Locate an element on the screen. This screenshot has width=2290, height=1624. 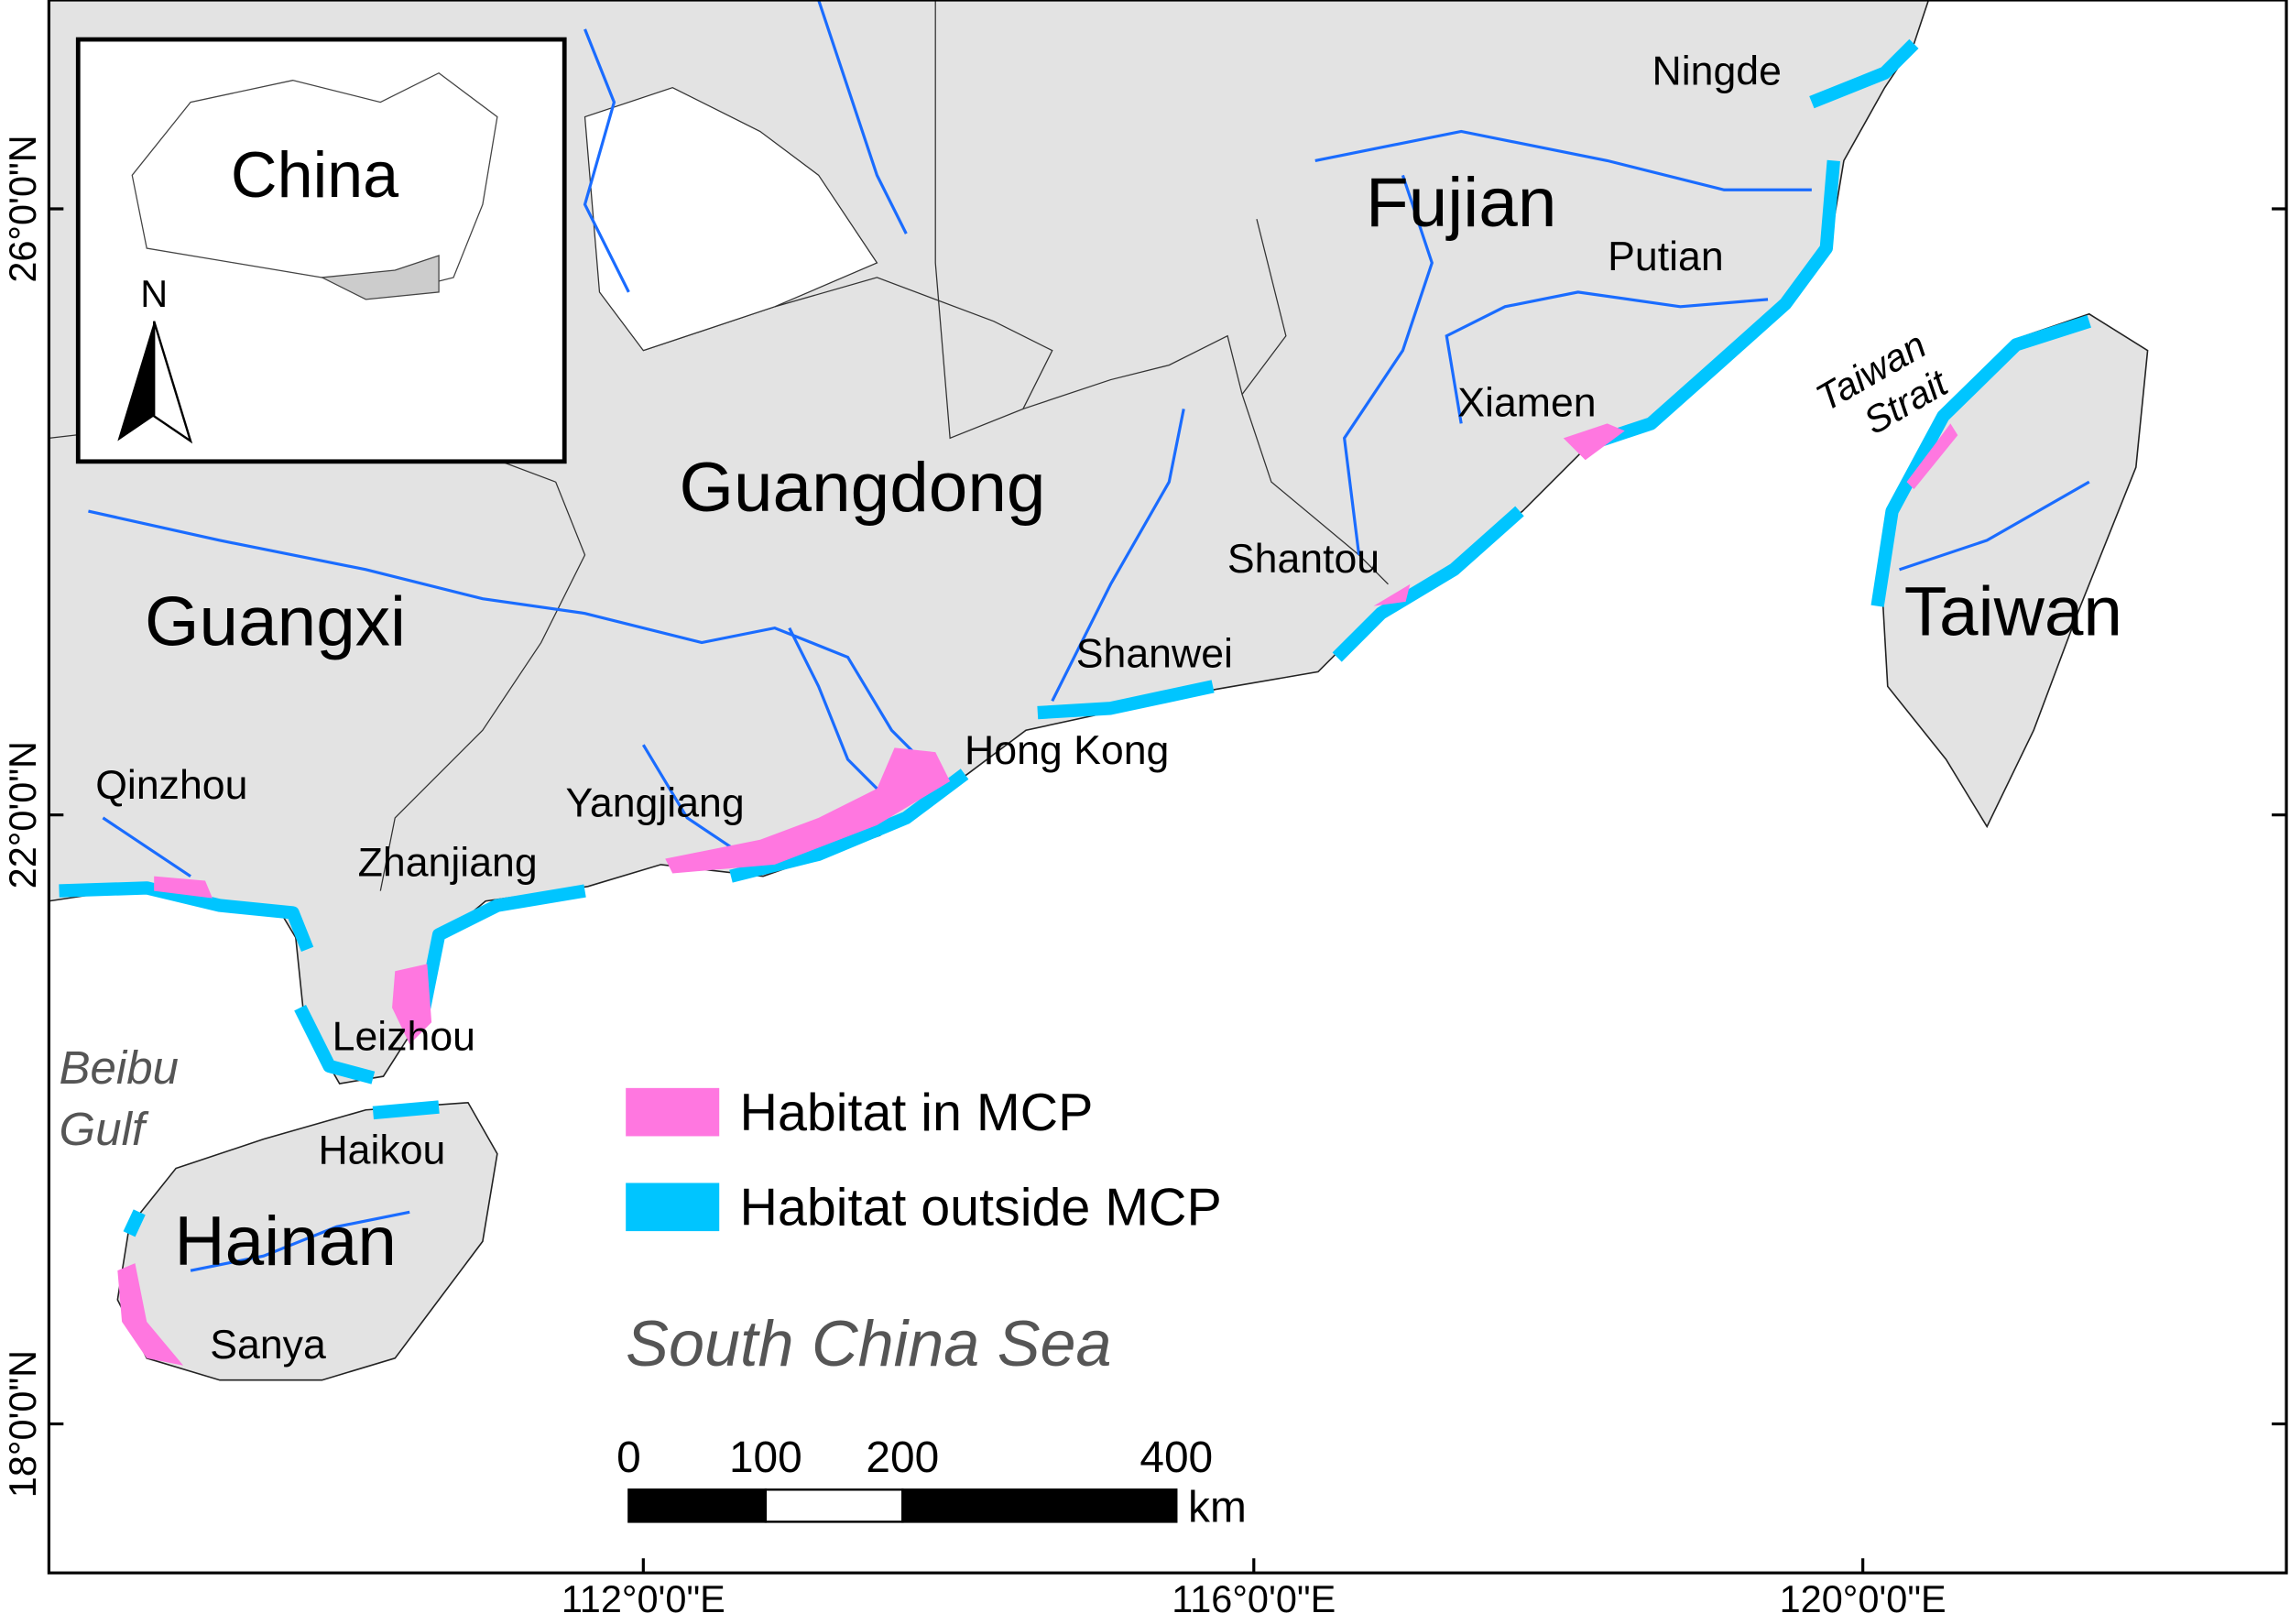
longitude-label: 116°0'0"E is located at coordinates (1254, 1598).